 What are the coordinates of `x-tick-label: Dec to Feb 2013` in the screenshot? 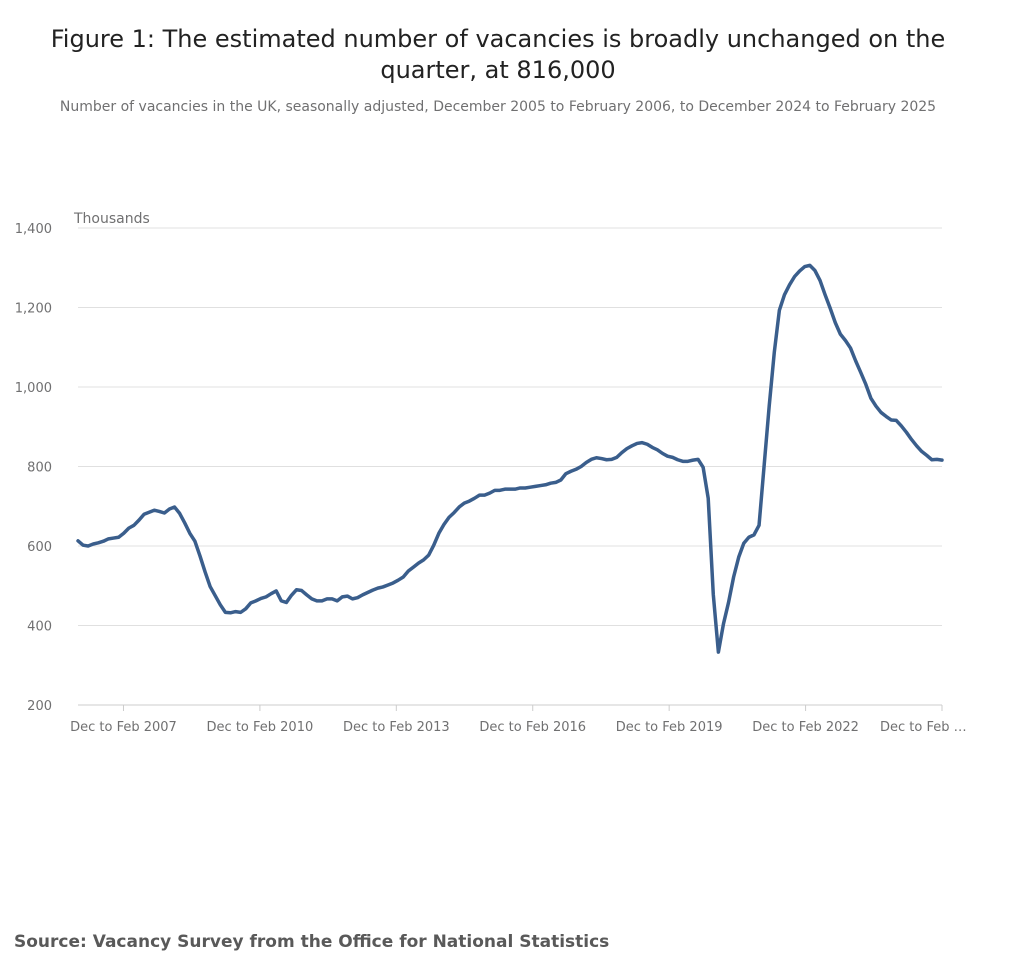 It's located at (396, 727).